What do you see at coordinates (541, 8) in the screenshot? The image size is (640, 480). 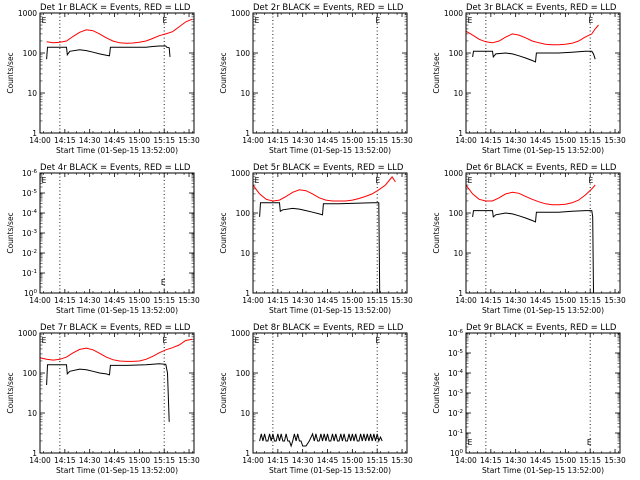 I see `panel-title: Det 3r BLACK = Events, RED = LLD` at bounding box center [541, 8].